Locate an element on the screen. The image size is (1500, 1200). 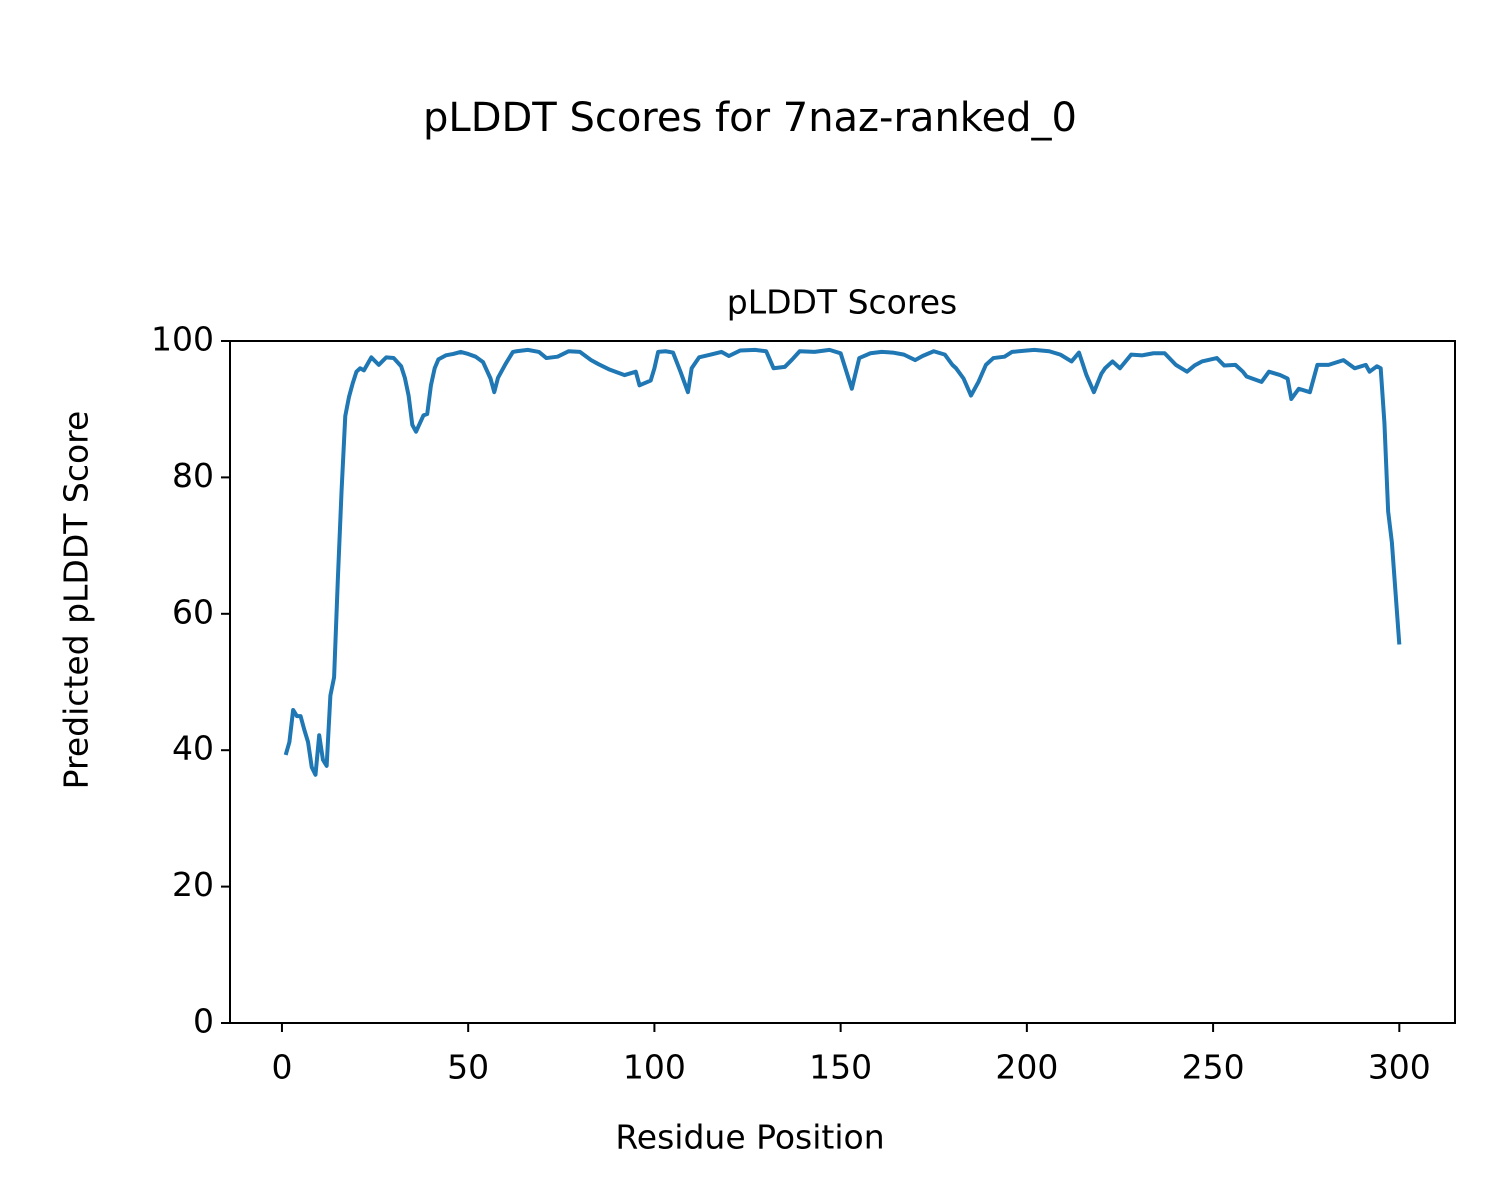
x-tick-label: 150 is located at coordinates (840, 1067).